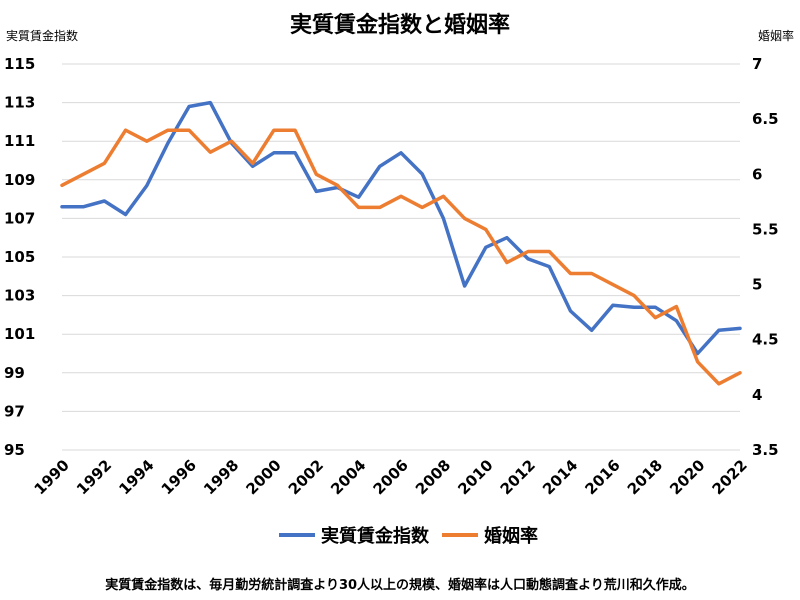 This screenshot has width=800, height=600. I want to click on x-tick-label: 2008, so click(433, 477).